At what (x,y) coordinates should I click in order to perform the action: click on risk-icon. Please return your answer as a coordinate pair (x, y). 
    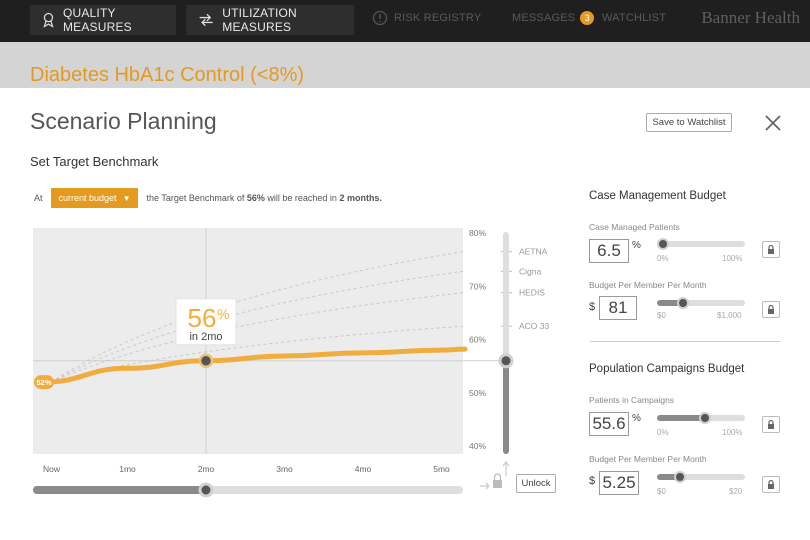
    Looking at the image, I should click on (380, 18).